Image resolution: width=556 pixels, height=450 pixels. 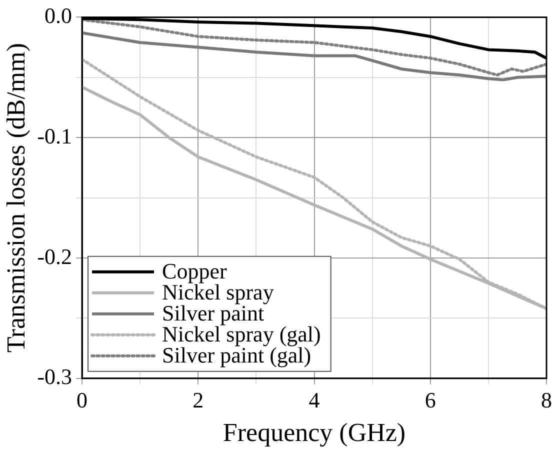 I want to click on y-tick-label: -0.2, so click(x=54, y=256).